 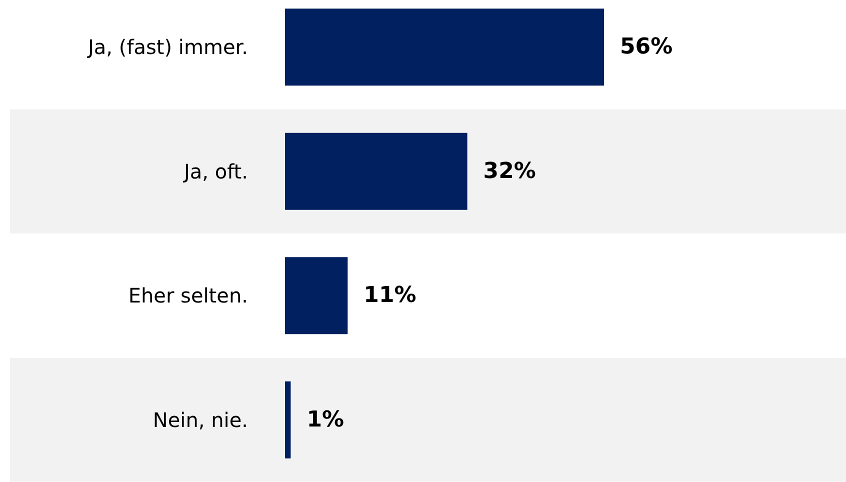 What do you see at coordinates (390, 295) in the screenshot?
I see `data-label: 11%` at bounding box center [390, 295].